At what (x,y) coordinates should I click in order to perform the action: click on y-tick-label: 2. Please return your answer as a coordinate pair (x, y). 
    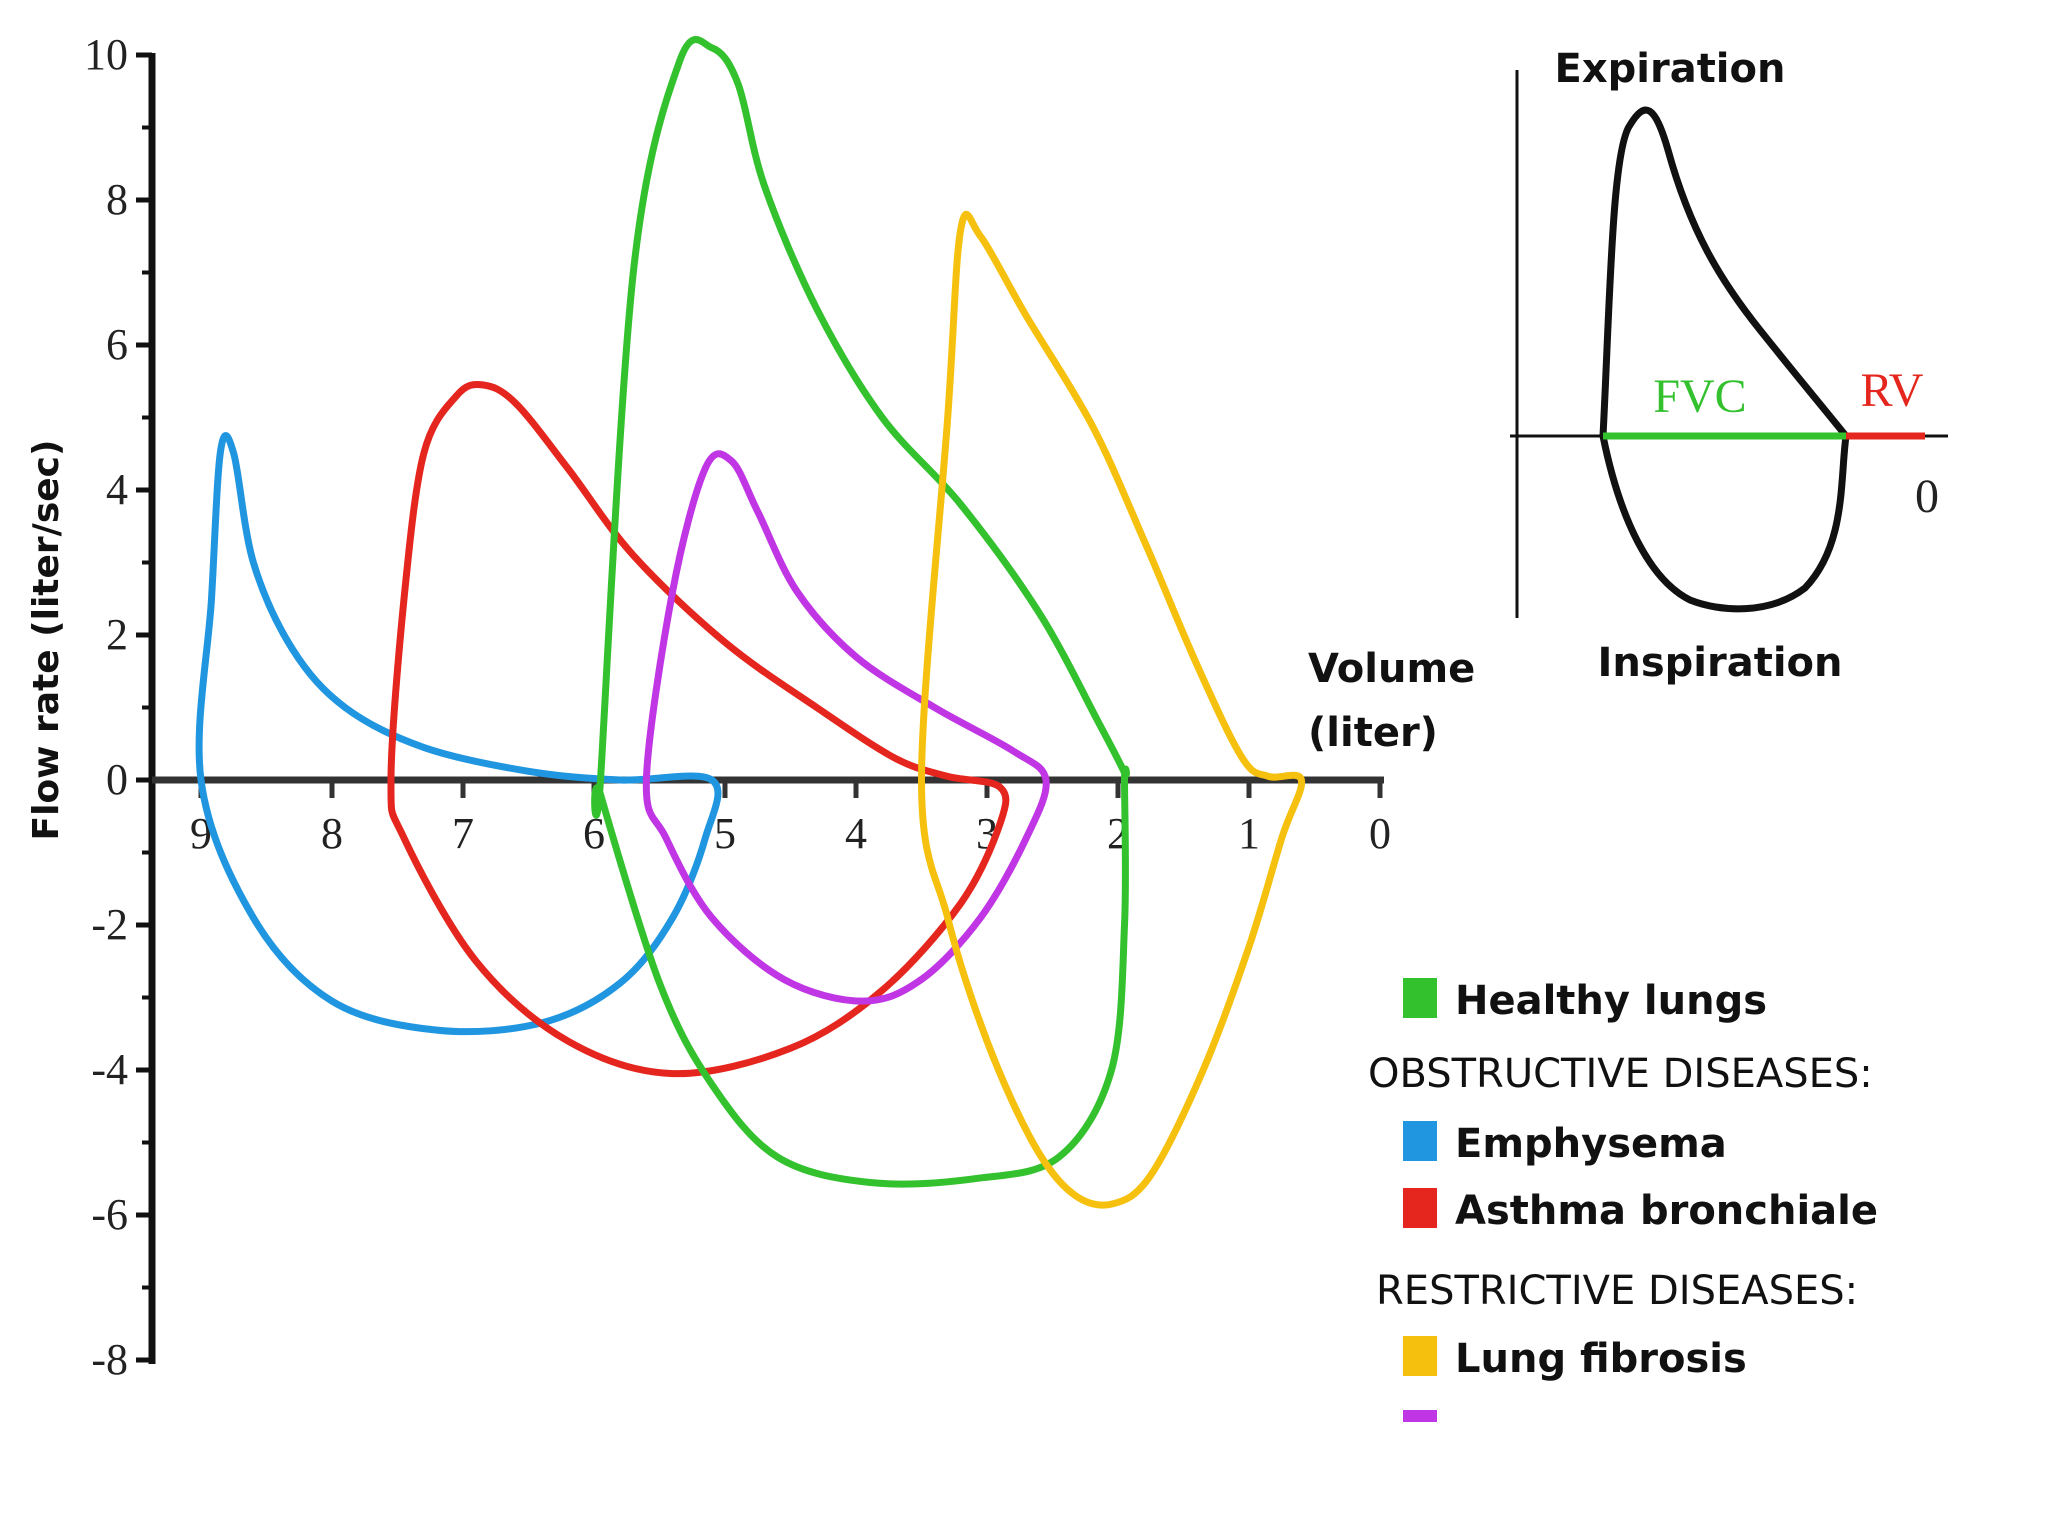
    Looking at the image, I should click on (117, 634).